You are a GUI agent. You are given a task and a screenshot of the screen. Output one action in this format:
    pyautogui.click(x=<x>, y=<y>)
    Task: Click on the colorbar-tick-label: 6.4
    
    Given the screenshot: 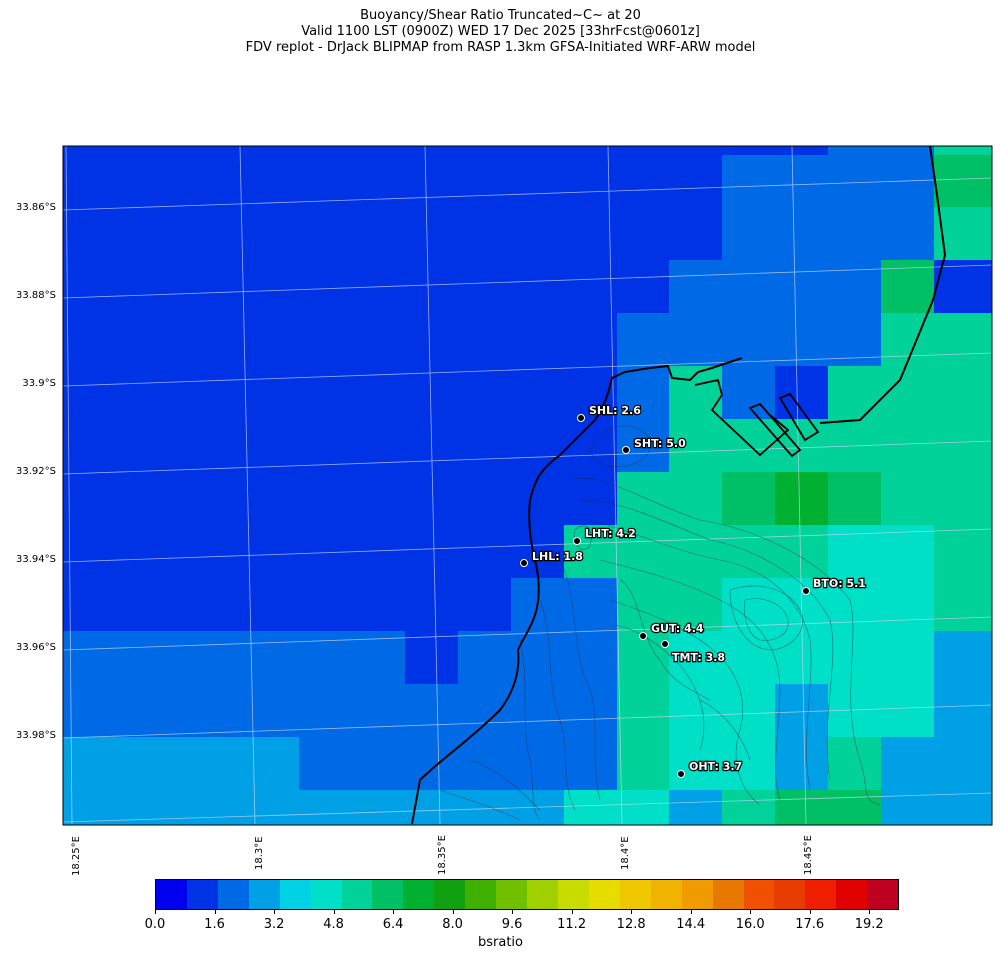 What is the action you would take?
    pyautogui.click(x=393, y=924)
    